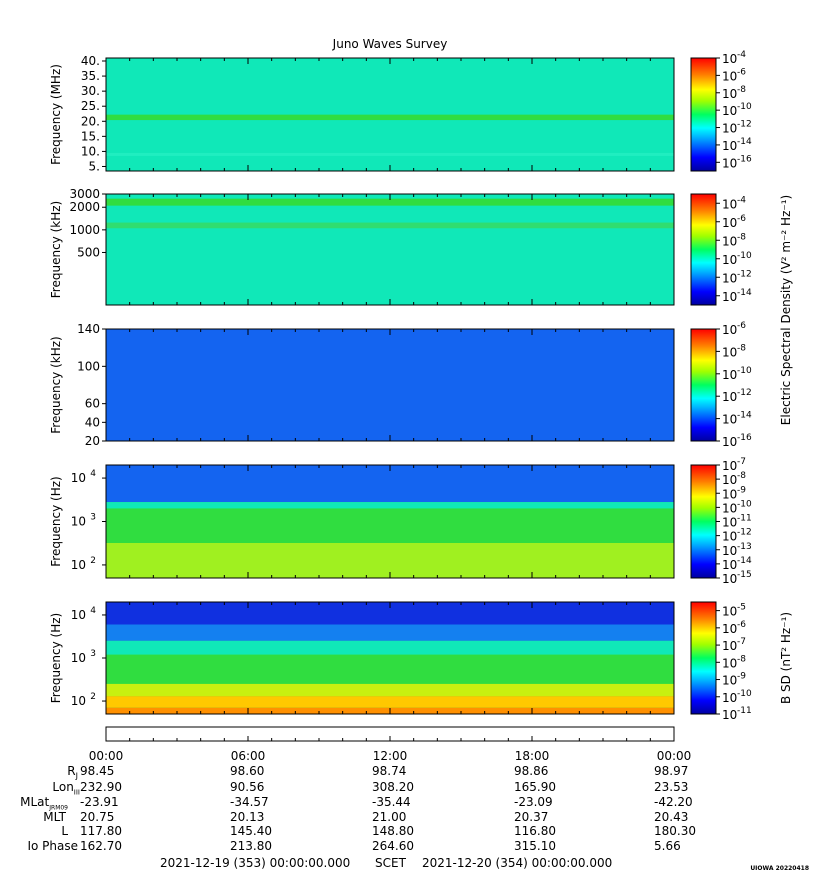  What do you see at coordinates (90, 136) in the screenshot?
I see `panel-p1-ylabel-5: 15.` at bounding box center [90, 136].